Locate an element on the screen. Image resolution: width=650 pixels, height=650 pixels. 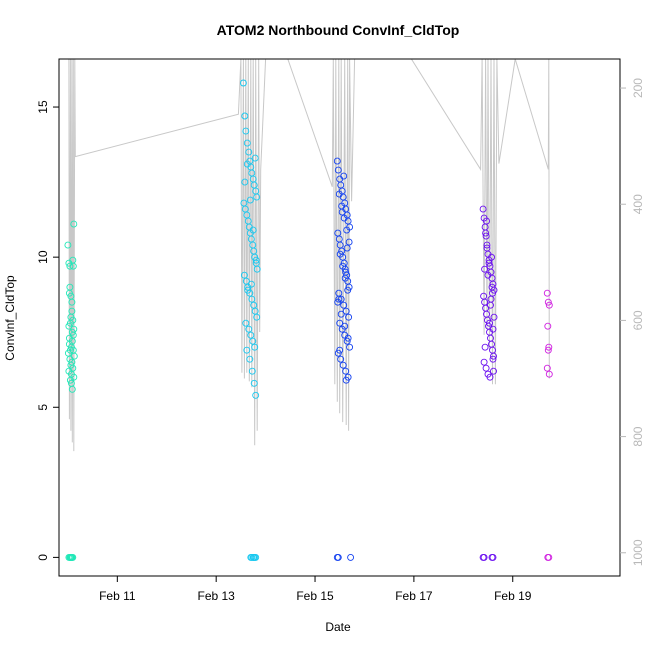
right-tick-label: 400 is located at coordinates (638, 204).